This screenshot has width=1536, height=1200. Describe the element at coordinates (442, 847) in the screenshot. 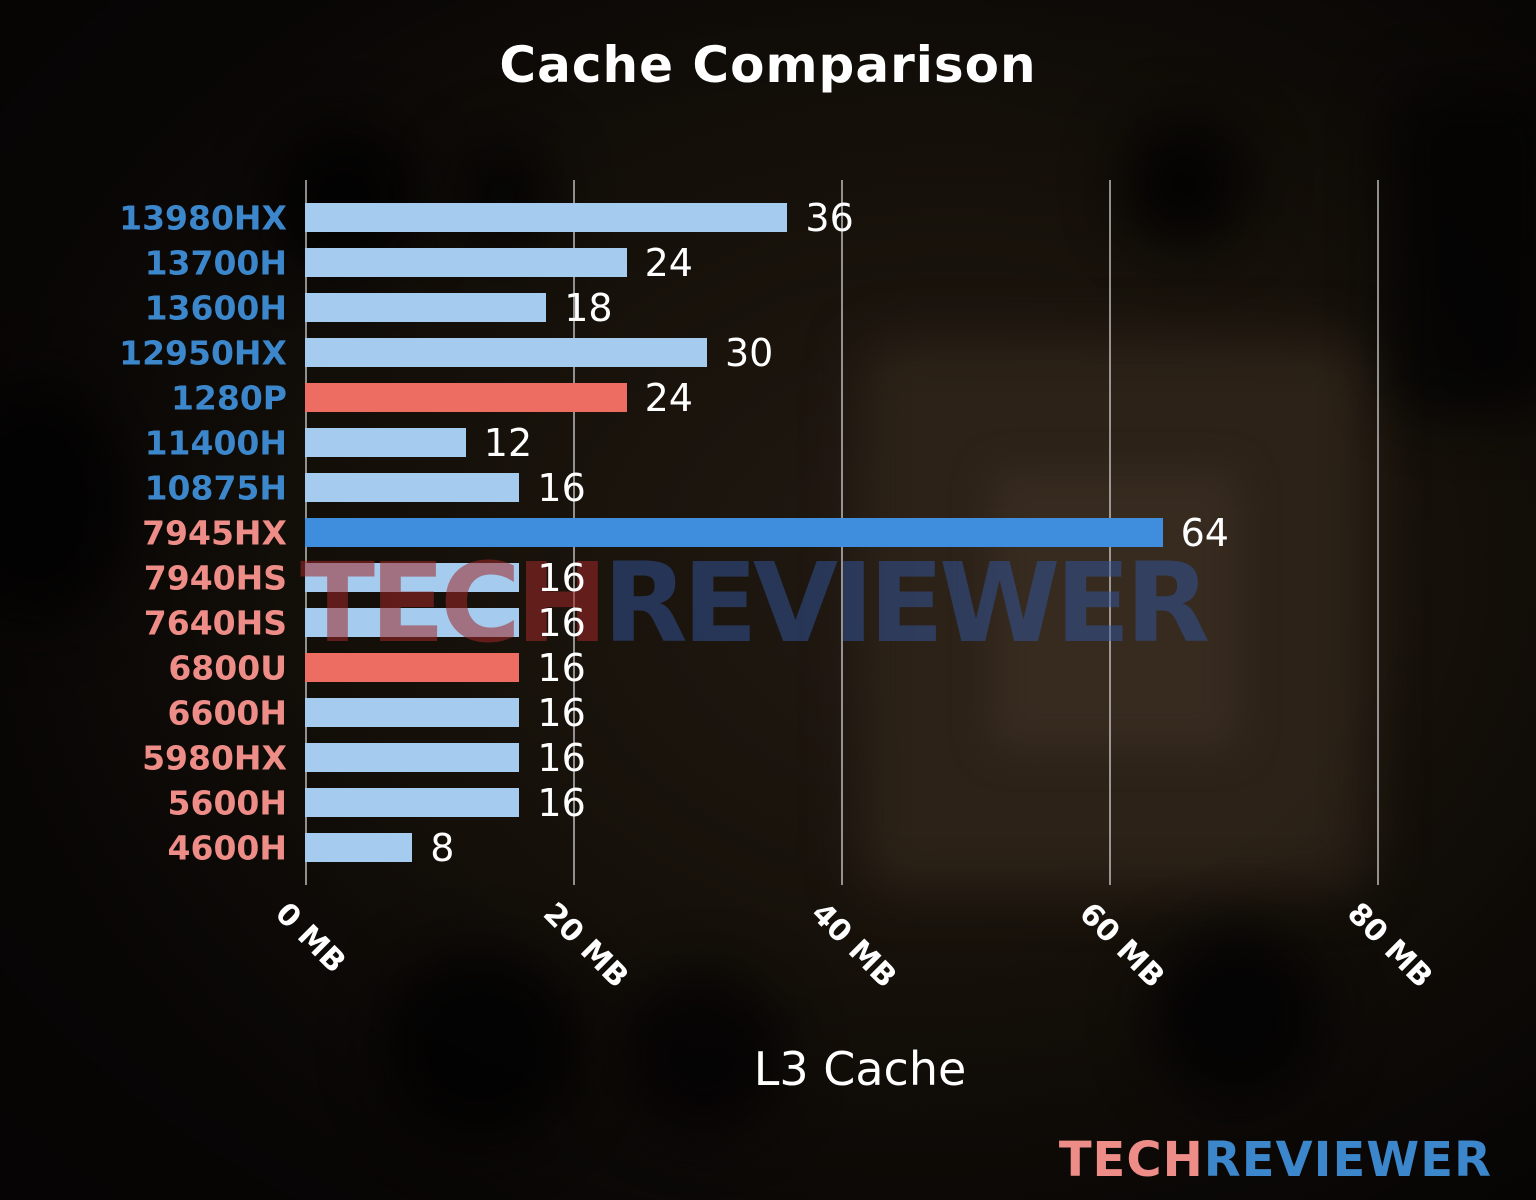

I see `value-label: 8` at that location.